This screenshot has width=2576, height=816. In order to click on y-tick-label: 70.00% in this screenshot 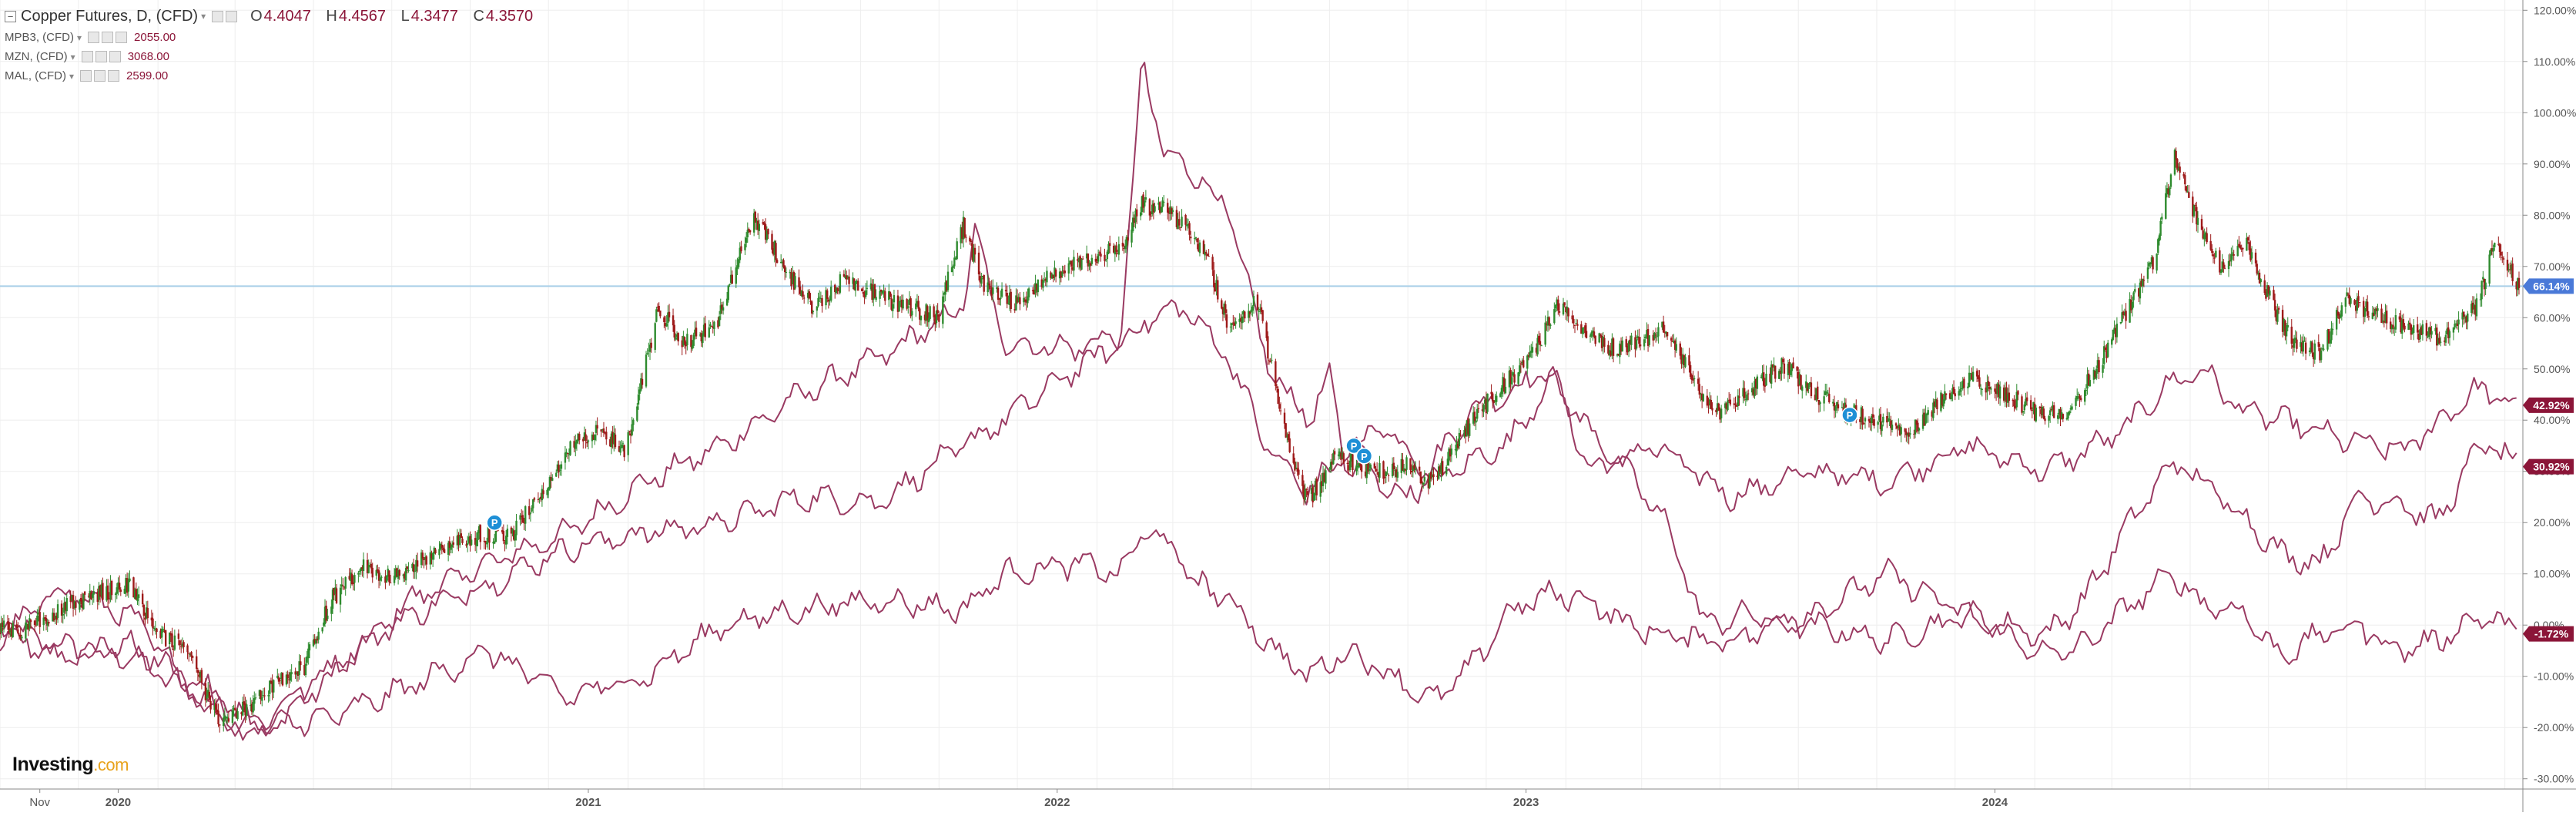, I will do `click(2552, 266)`.